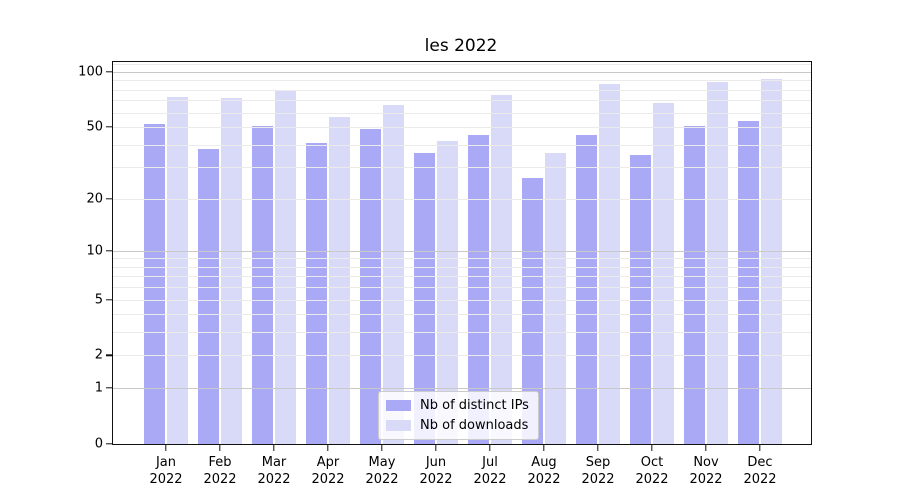 This screenshot has width=900, height=500. Describe the element at coordinates (220, 471) in the screenshot. I see `x-tick-label: Feb 2022` at that location.